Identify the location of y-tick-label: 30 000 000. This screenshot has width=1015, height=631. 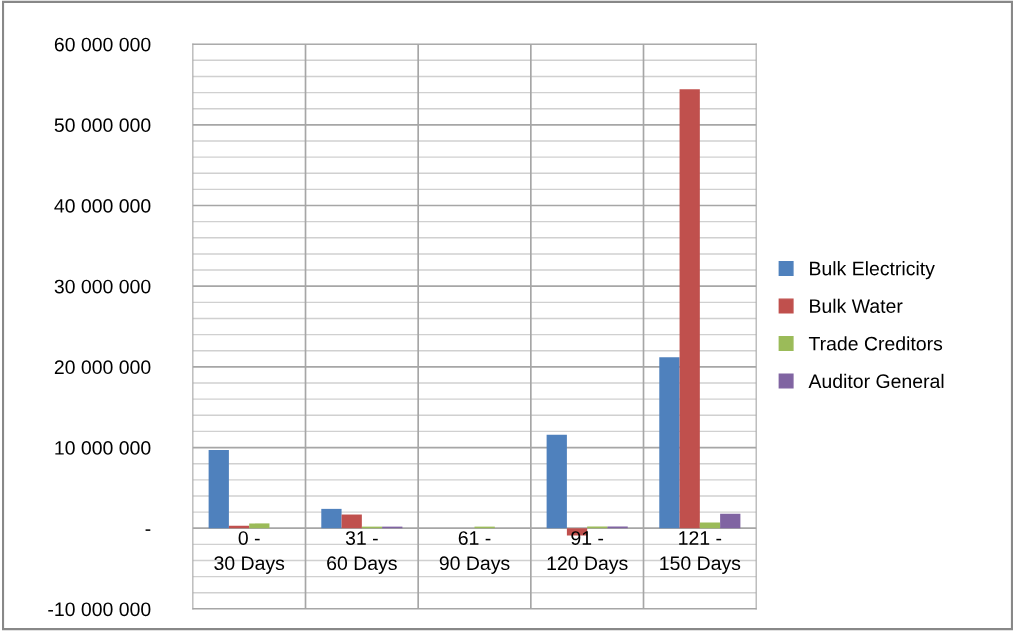
(102, 286).